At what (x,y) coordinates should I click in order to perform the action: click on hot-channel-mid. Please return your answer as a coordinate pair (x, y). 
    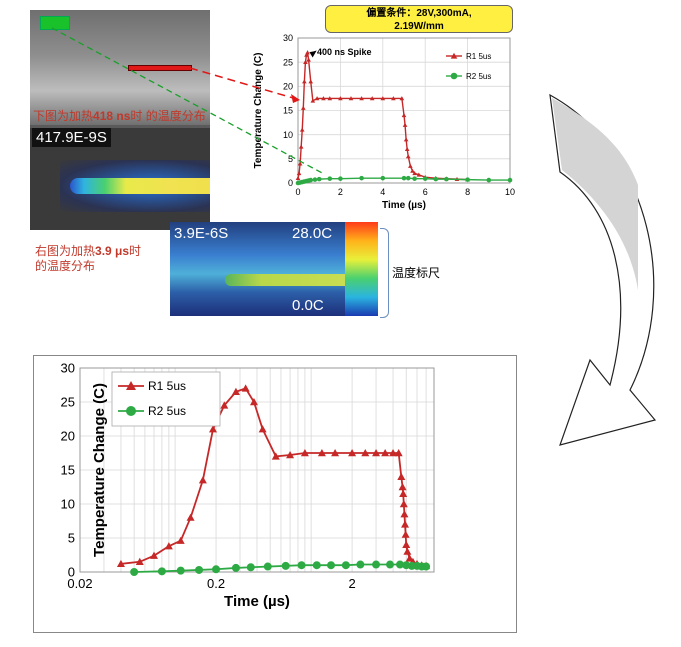
    Looking at the image, I should click on (285, 280).